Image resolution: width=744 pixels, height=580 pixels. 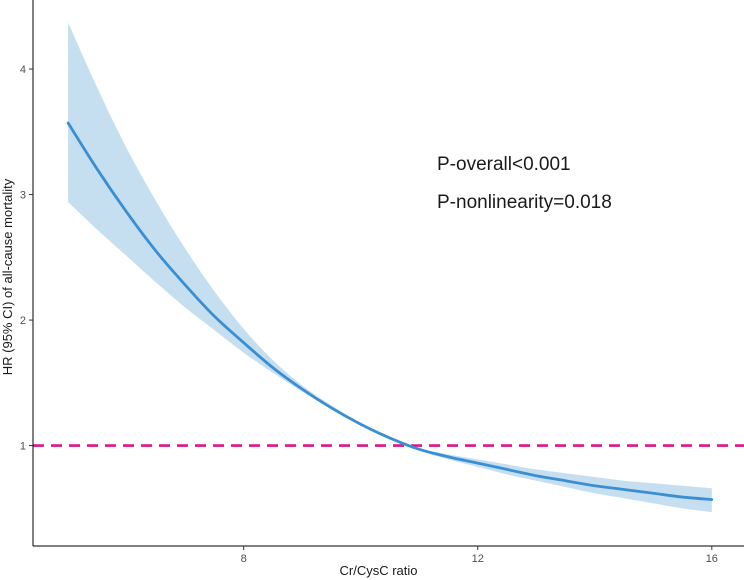 I want to click on y-tick-label: 2, so click(x=23, y=321).